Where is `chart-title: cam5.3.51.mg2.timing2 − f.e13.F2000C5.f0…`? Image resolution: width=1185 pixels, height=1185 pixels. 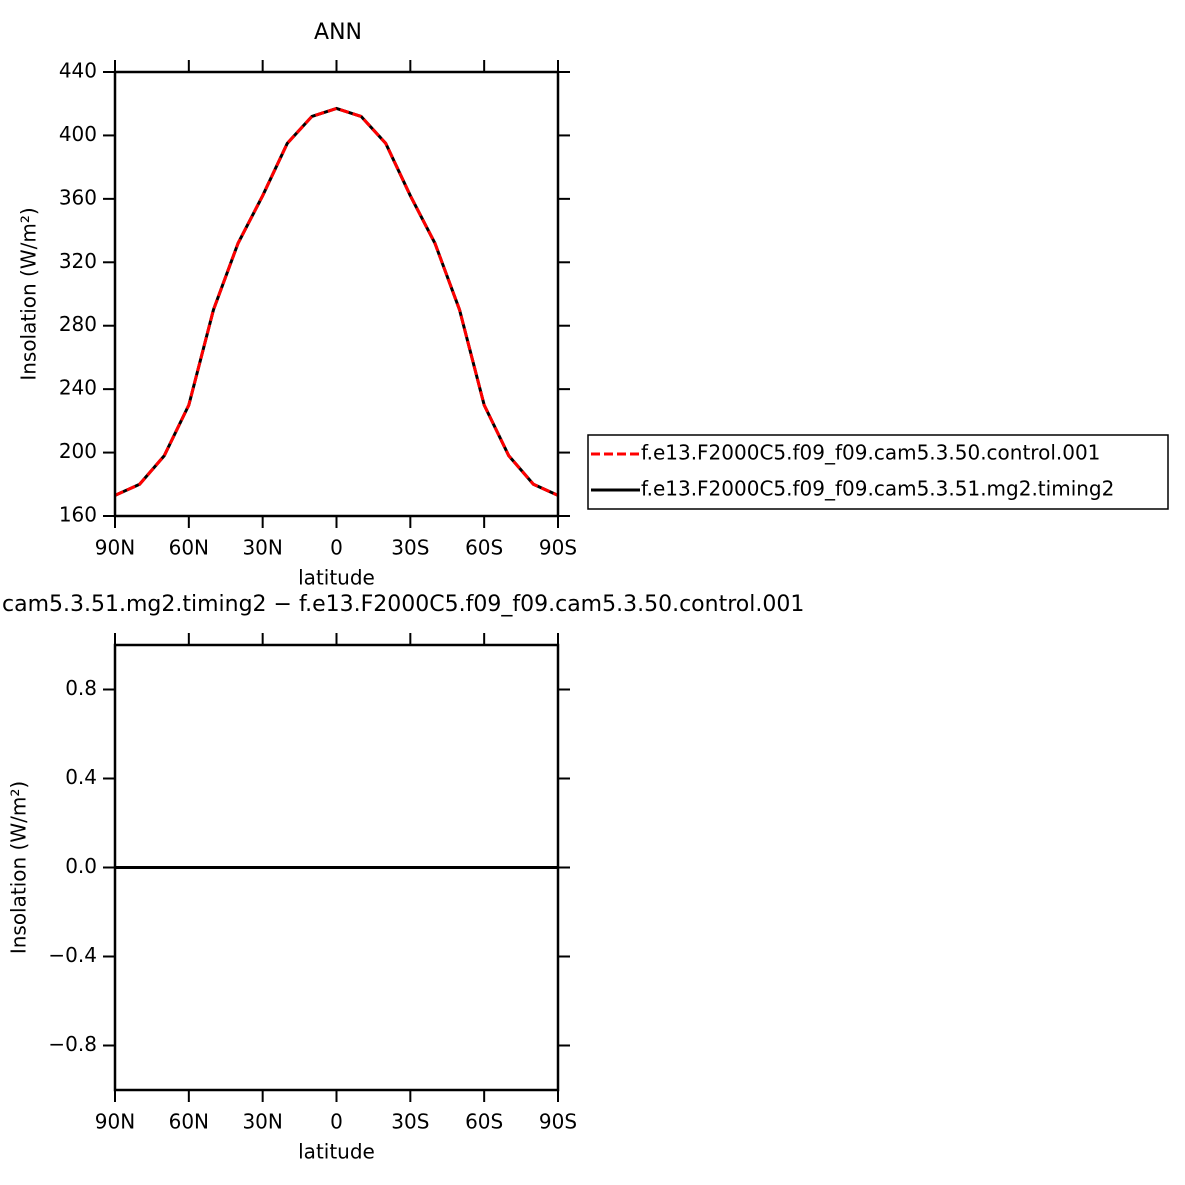 chart-title: cam5.3.51.mg2.timing2 − f.e13.F2000C5.f0… is located at coordinates (403, 604).